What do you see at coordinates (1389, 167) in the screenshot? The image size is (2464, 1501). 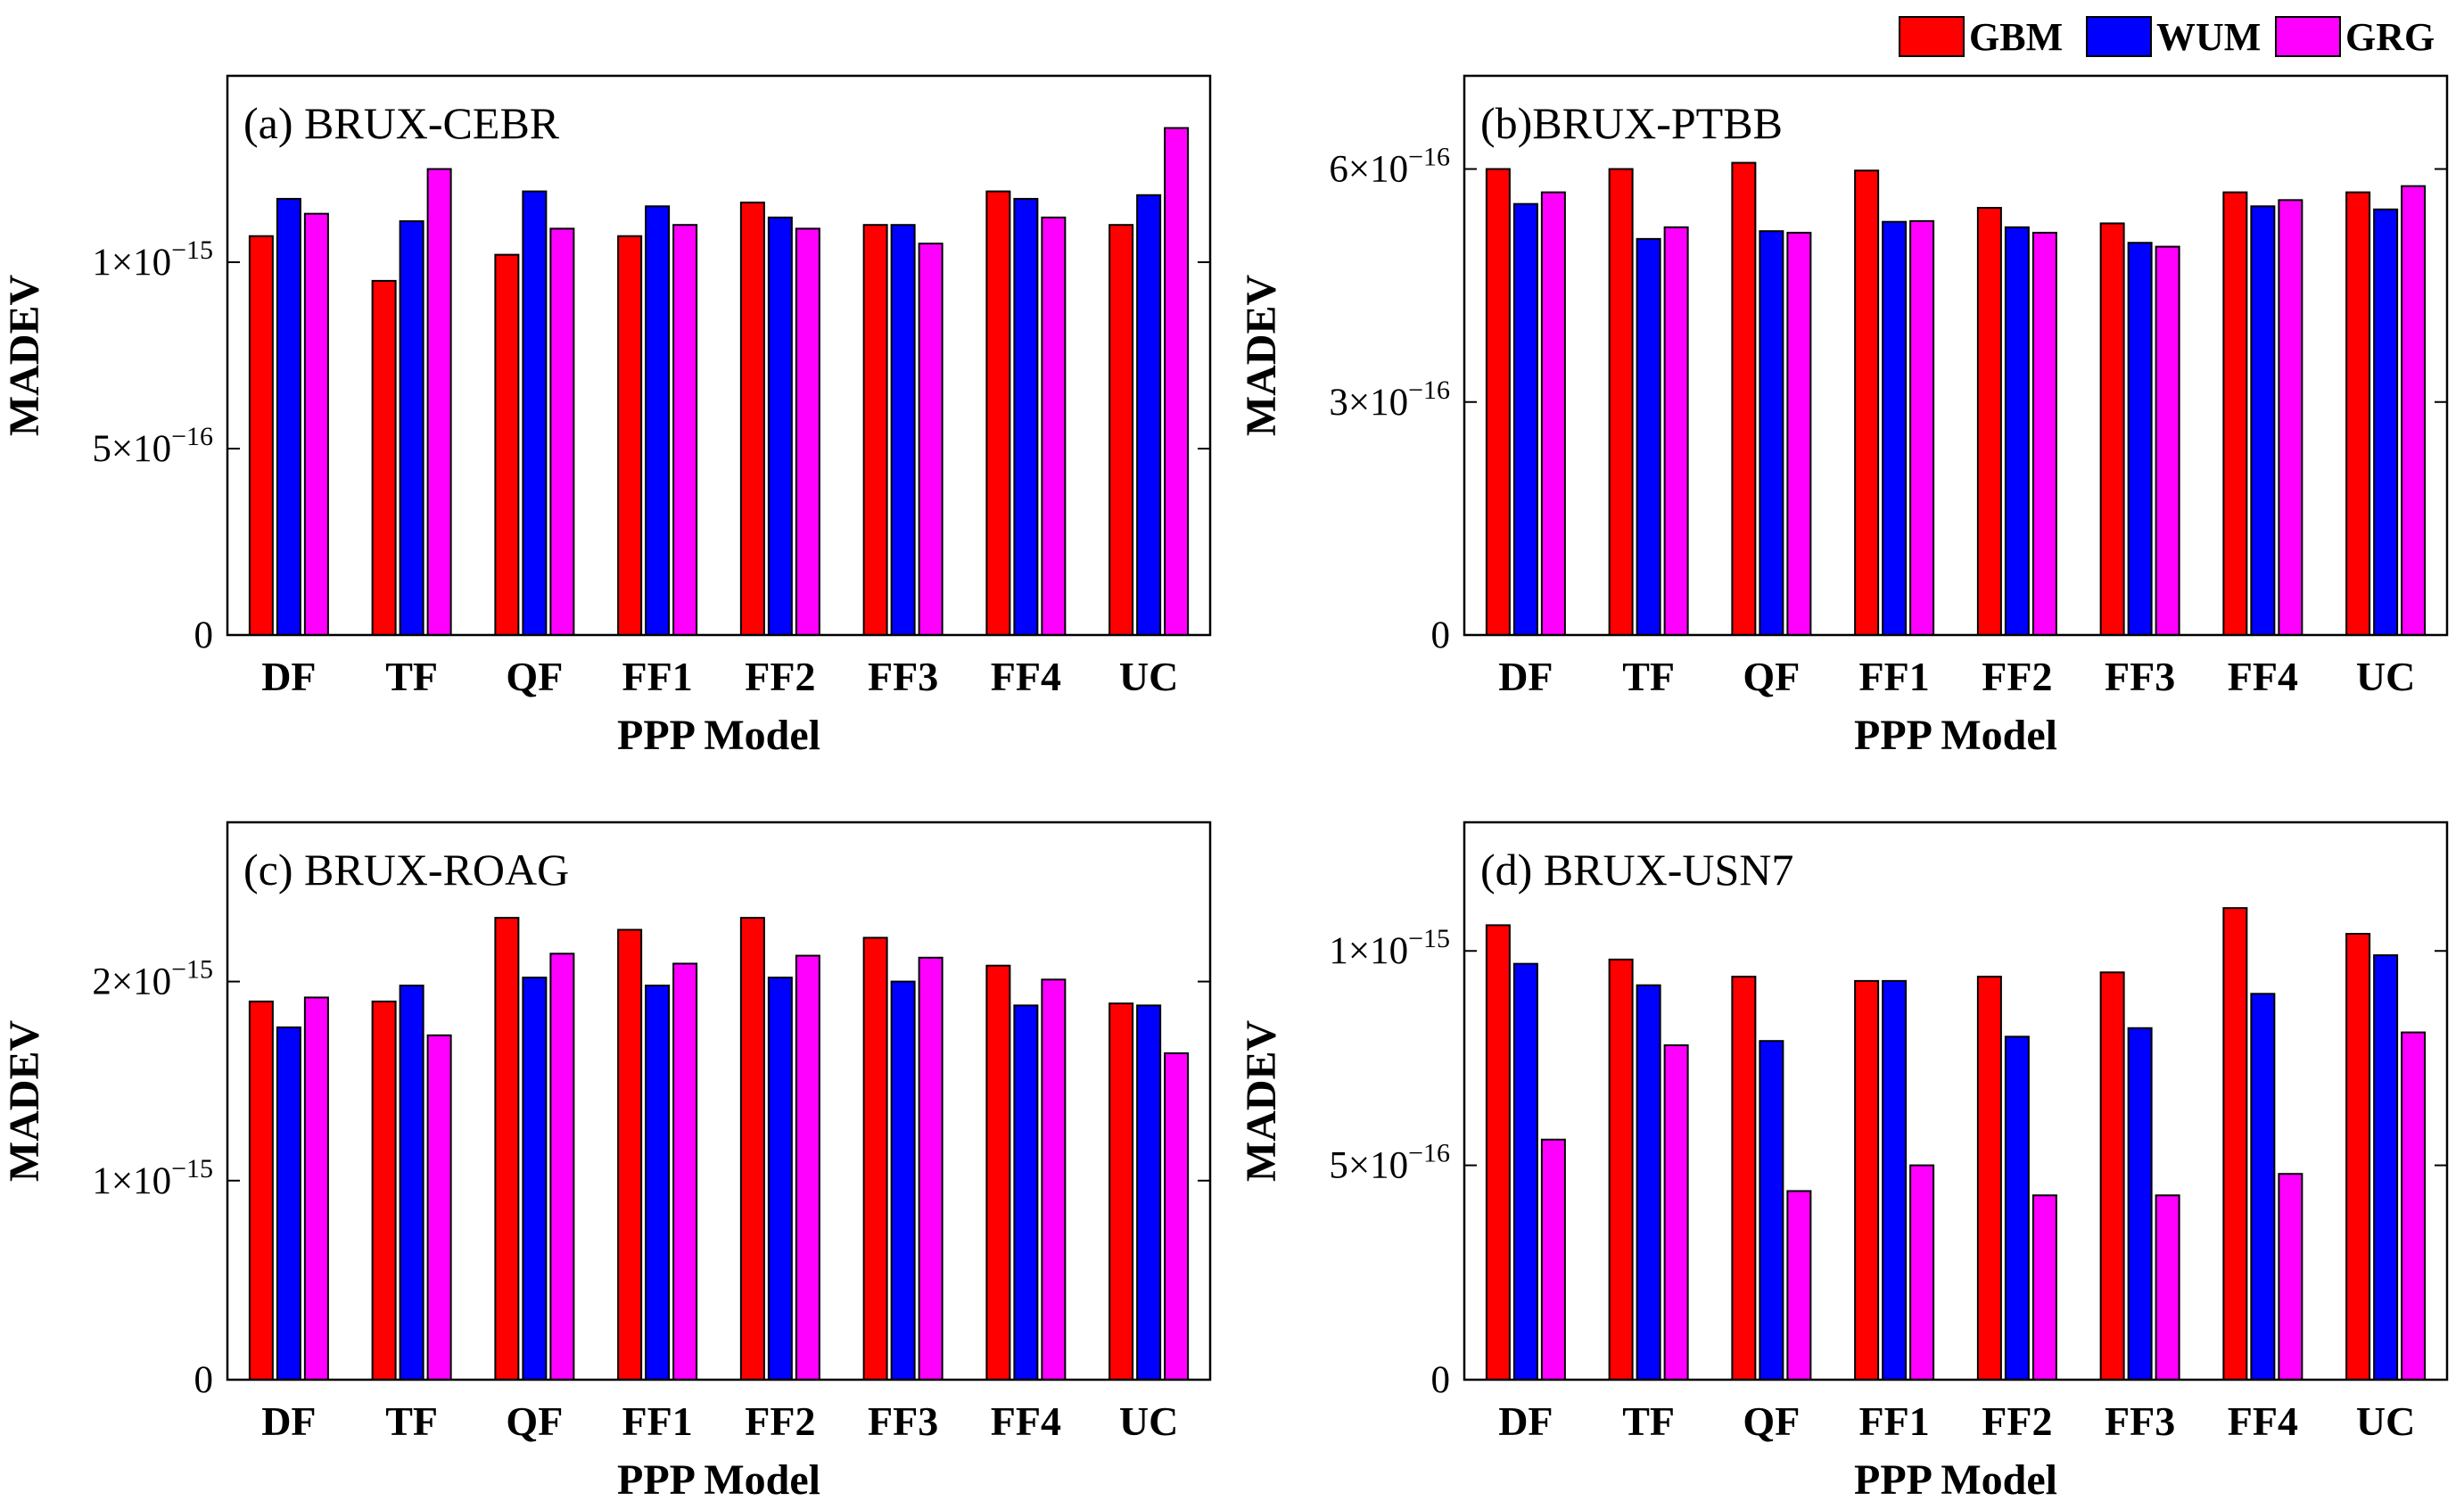 I see `y-tick-label: 6×10⁻¹⁶` at bounding box center [1389, 167].